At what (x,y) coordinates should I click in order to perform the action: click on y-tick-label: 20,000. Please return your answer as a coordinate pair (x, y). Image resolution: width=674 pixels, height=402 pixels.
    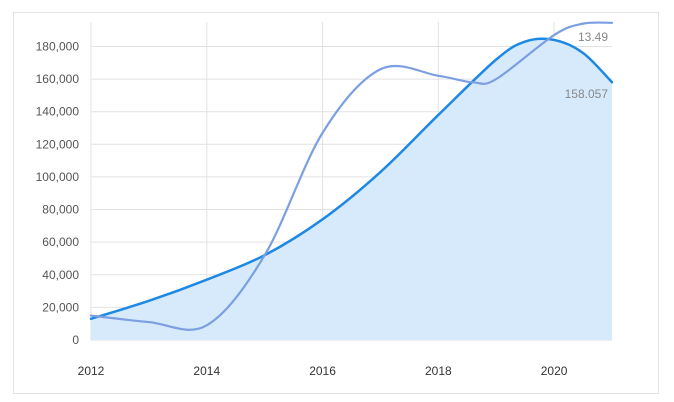
    Looking at the image, I should click on (60, 307).